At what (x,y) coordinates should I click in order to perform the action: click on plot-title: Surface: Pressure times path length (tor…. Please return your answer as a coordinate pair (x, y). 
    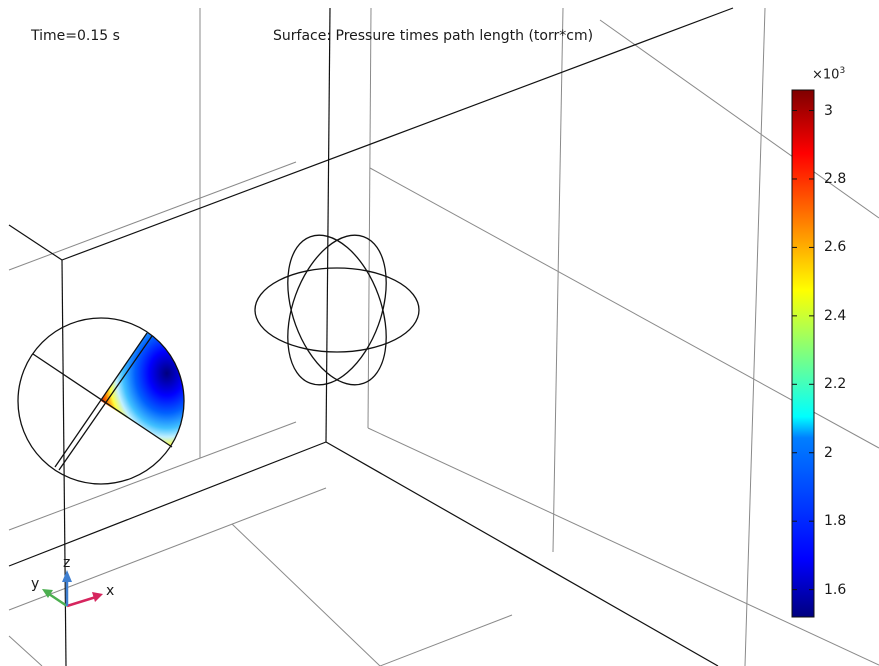
    Looking at the image, I should click on (433, 36).